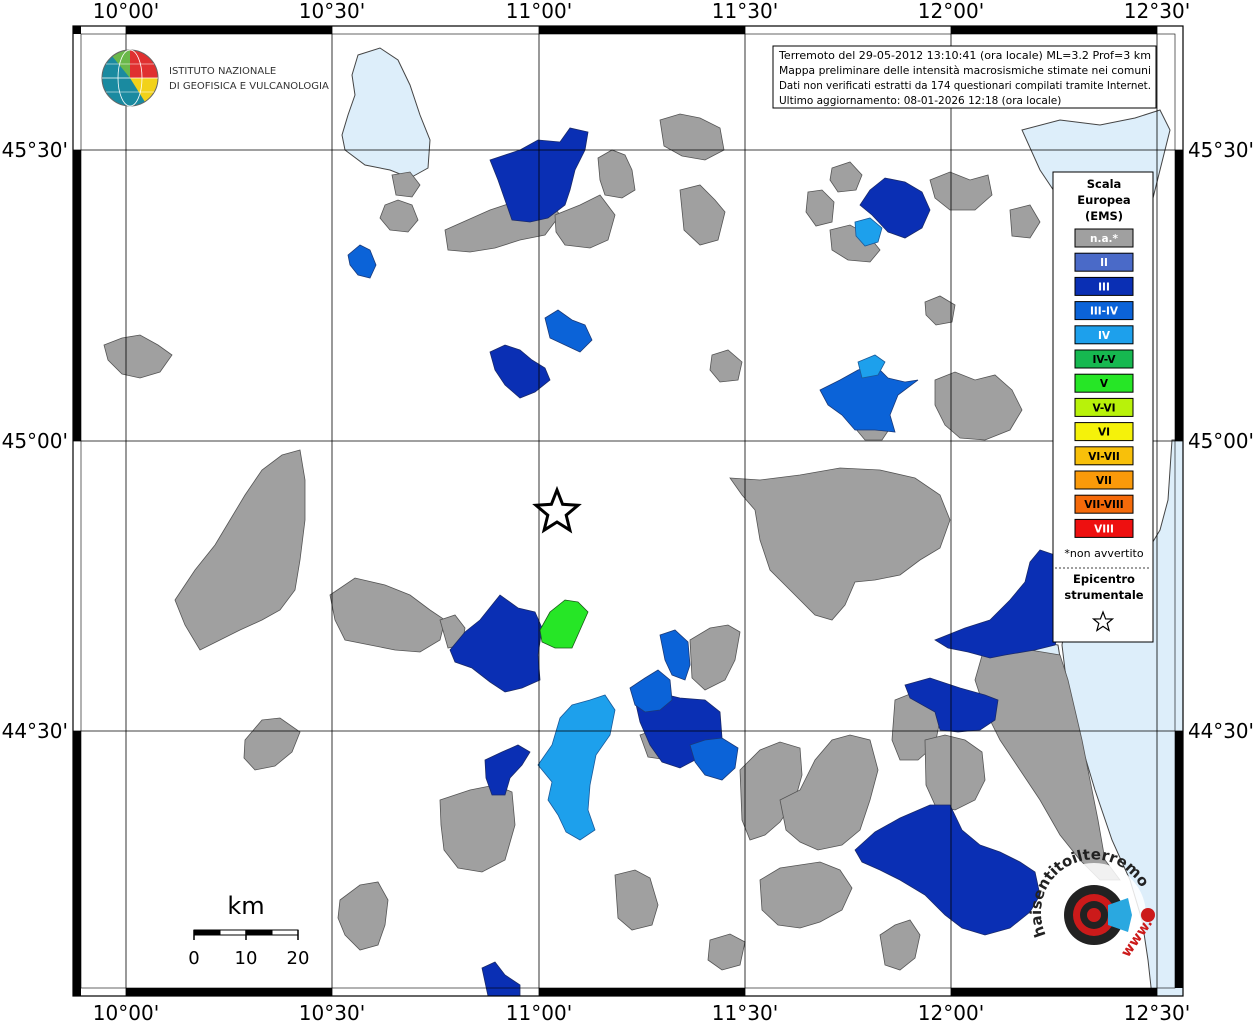 This screenshot has width=1256, height=1024. Describe the element at coordinates (35, 441) in the screenshot. I see `lat-label-left-2: 45°00'` at that location.